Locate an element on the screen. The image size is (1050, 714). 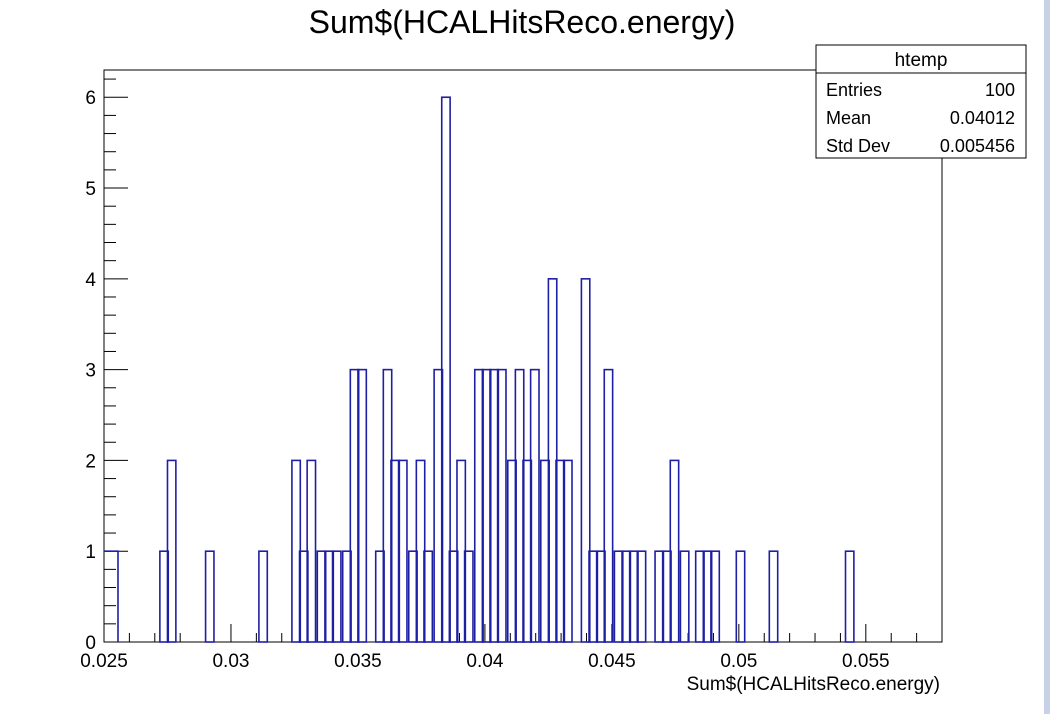
y-tick-label: 6 is located at coordinates (90, 98).